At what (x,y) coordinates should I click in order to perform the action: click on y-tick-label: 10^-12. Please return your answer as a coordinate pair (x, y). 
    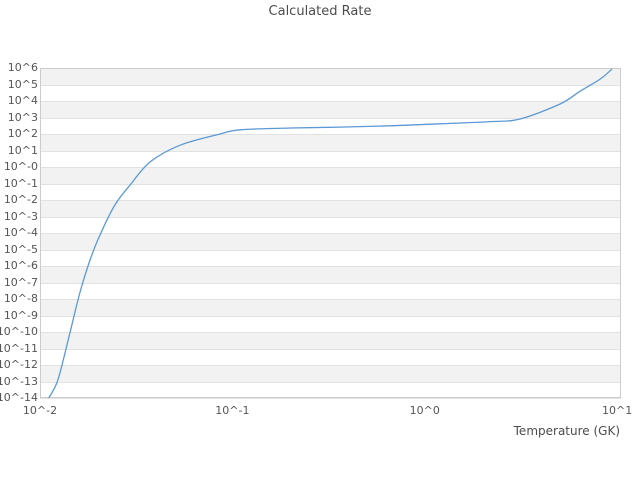
    Looking at the image, I should click on (19, 364).